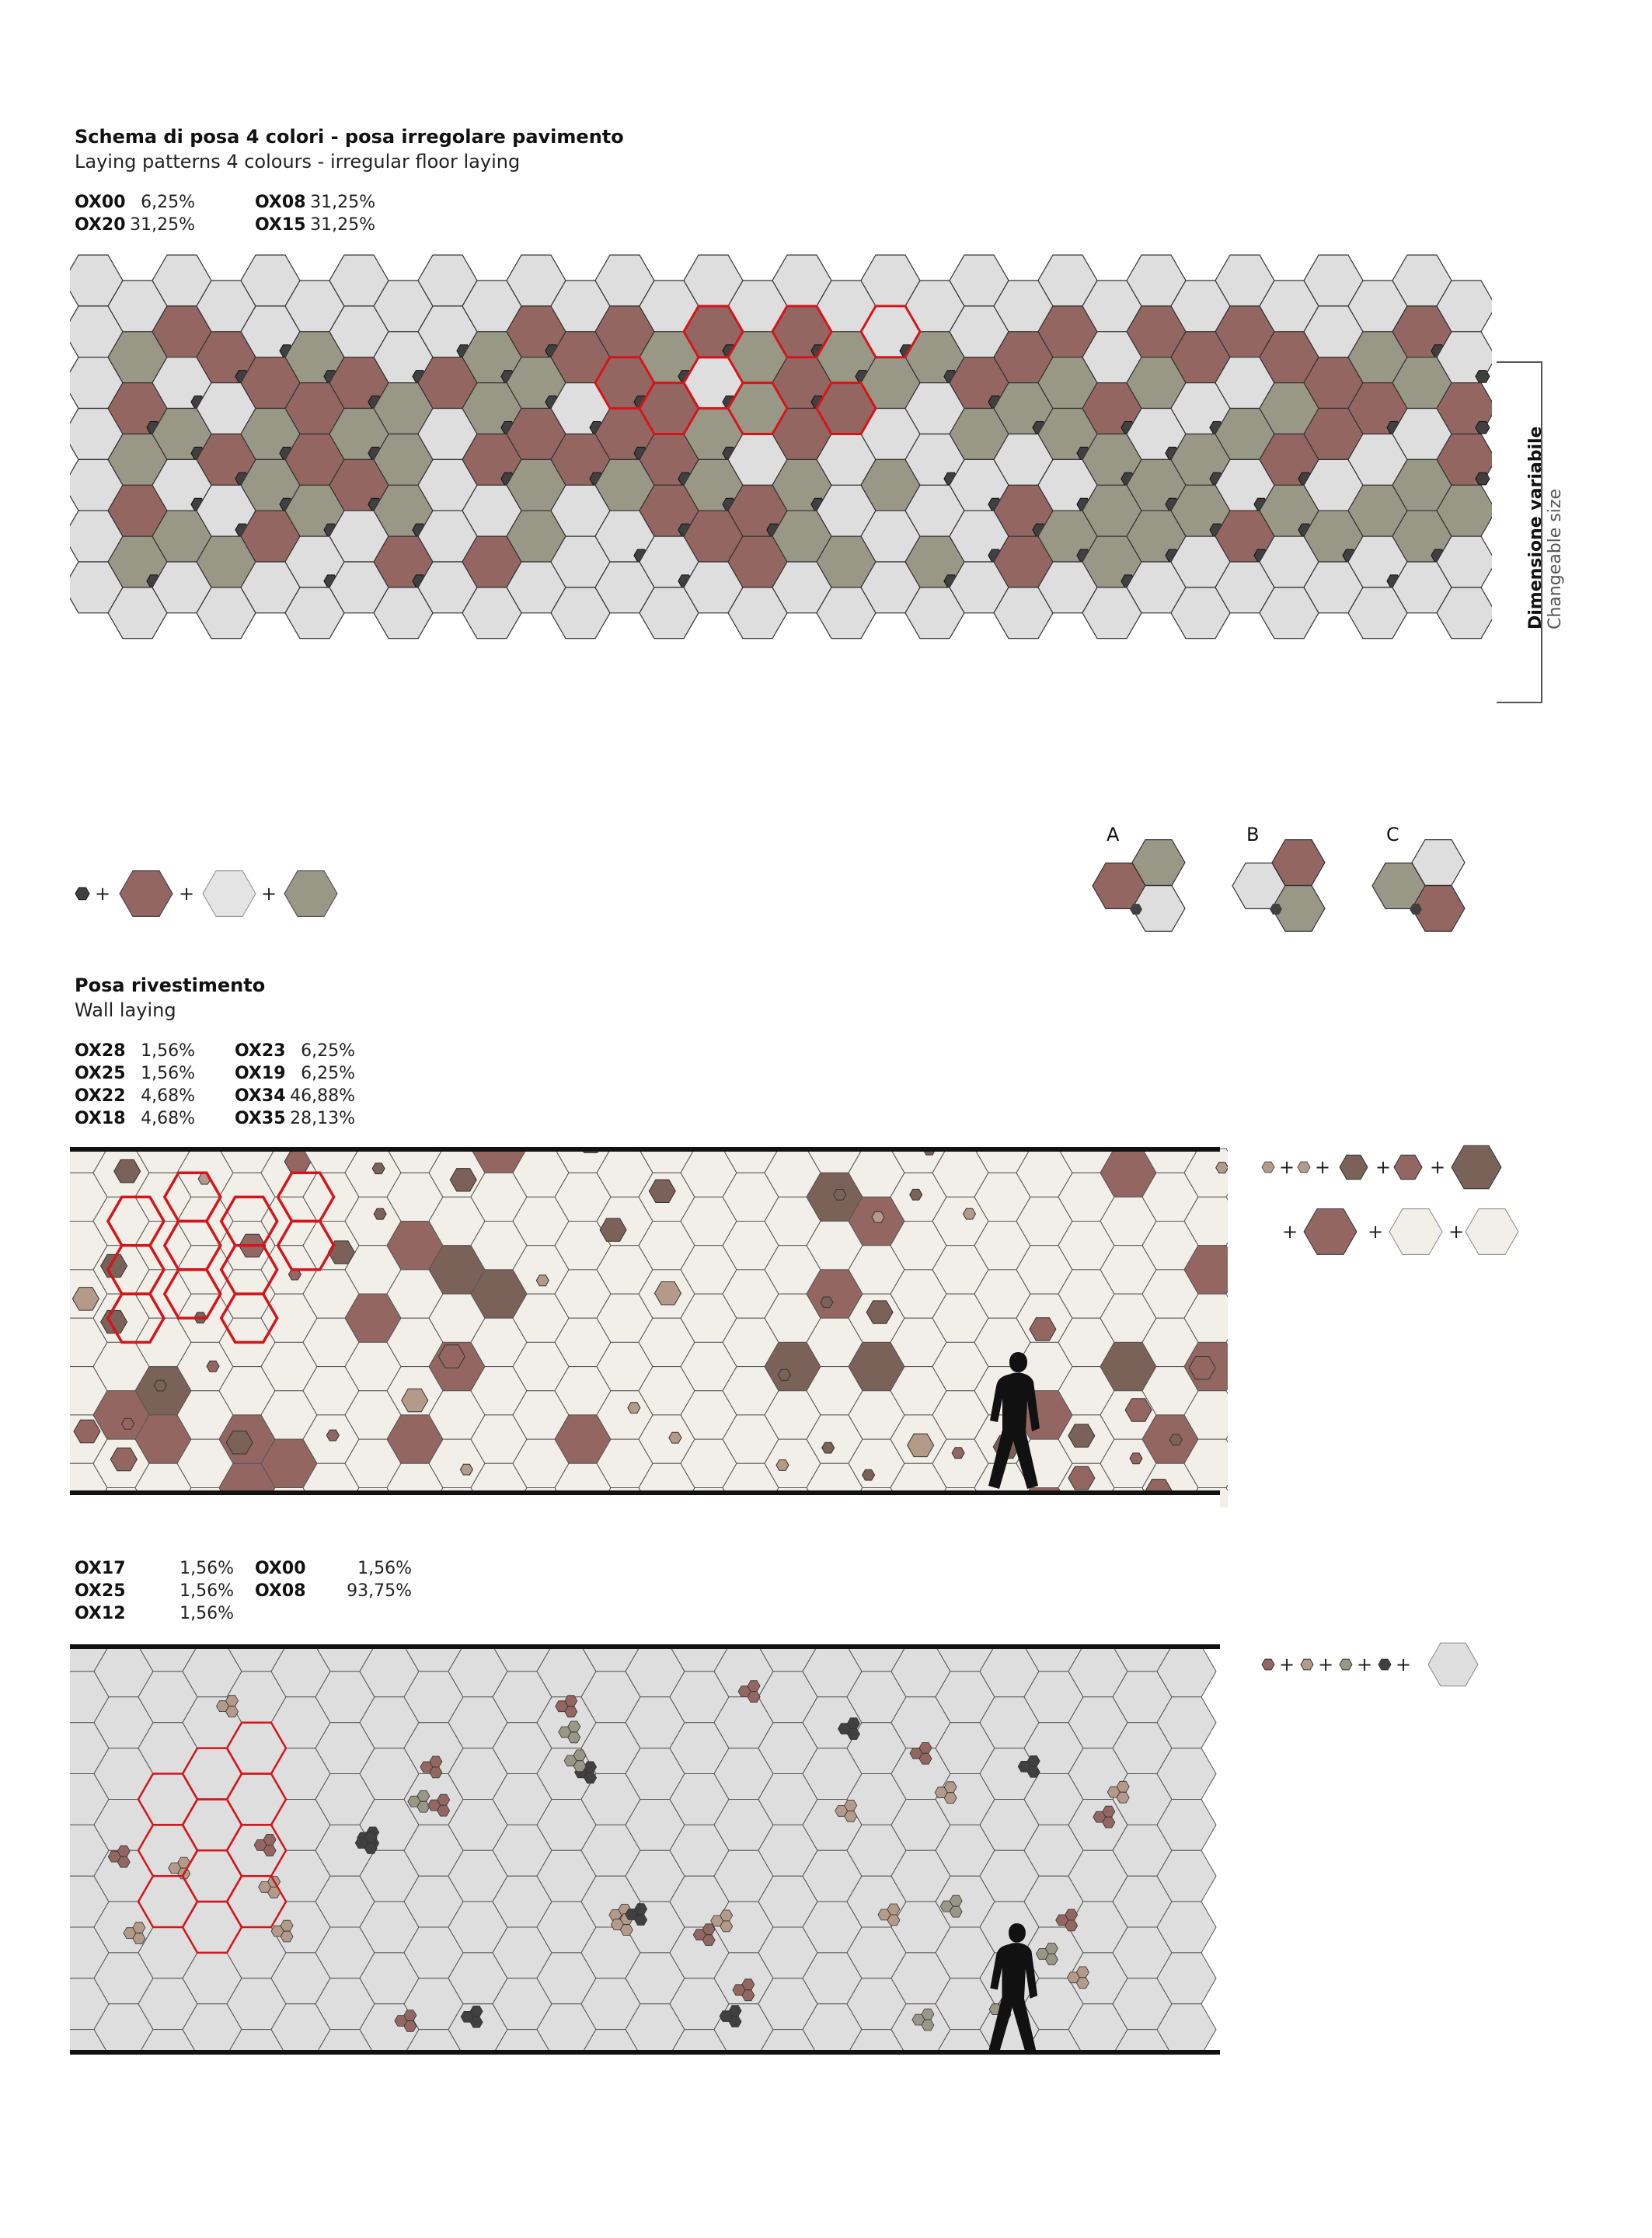 This screenshot has height=2238, width=1652. I want to click on charcoal-dot-swatch, so click(1385, 1664).